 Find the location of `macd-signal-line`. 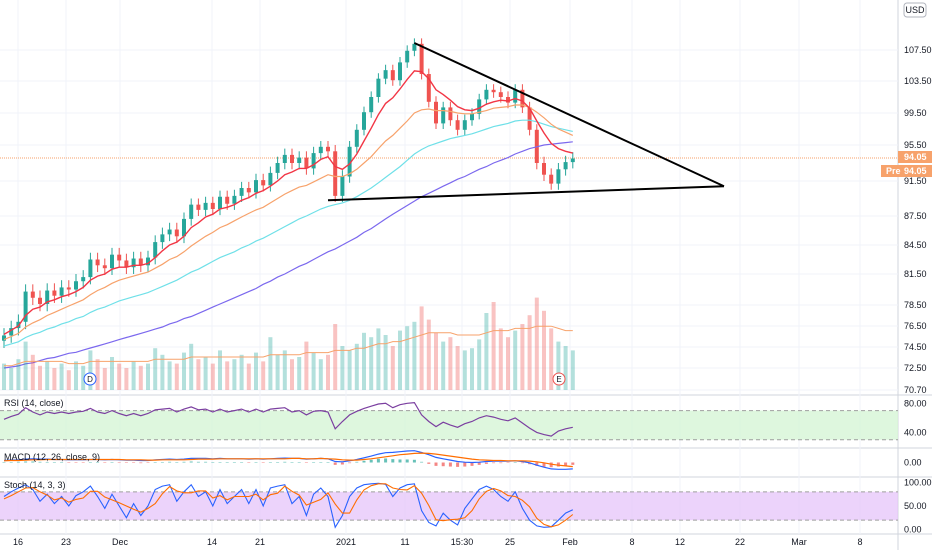

macd-signal-line is located at coordinates (288, 460).